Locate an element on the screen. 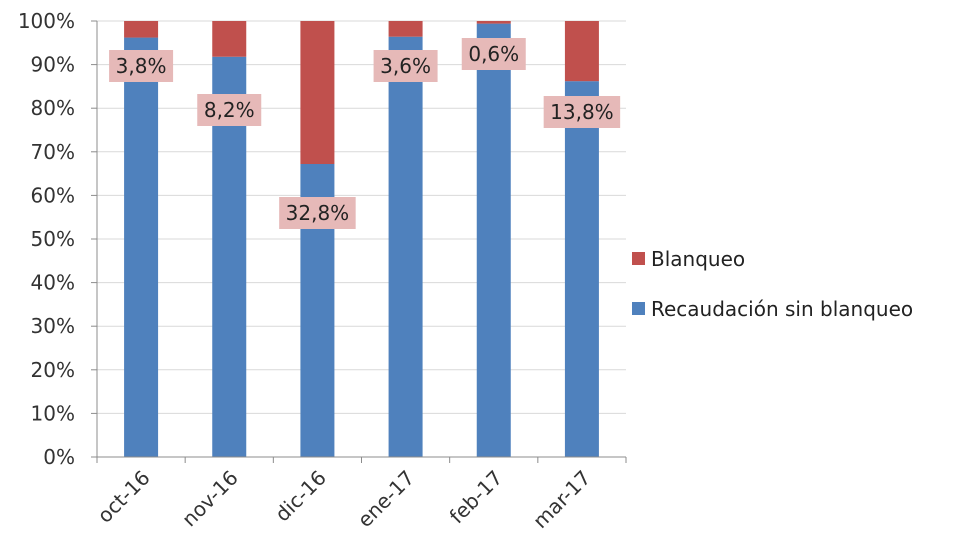 This screenshot has width=958, height=552. y-tick-label: 80% is located at coordinates (53, 108).